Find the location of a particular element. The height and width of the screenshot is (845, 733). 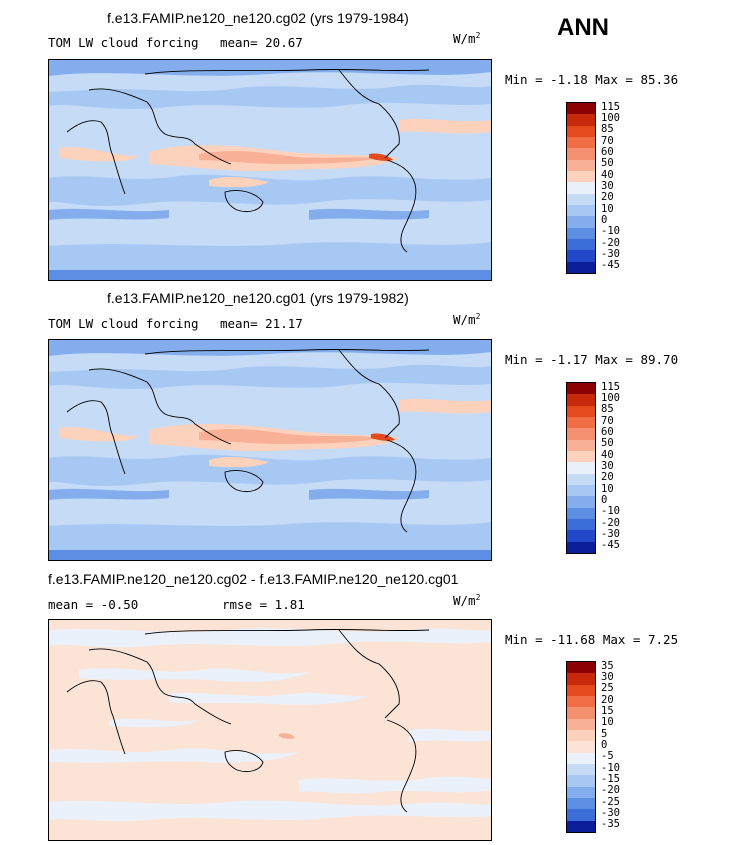

panel-2-subtitle: TOM LW cloud forcing is located at coordinates (123, 323).